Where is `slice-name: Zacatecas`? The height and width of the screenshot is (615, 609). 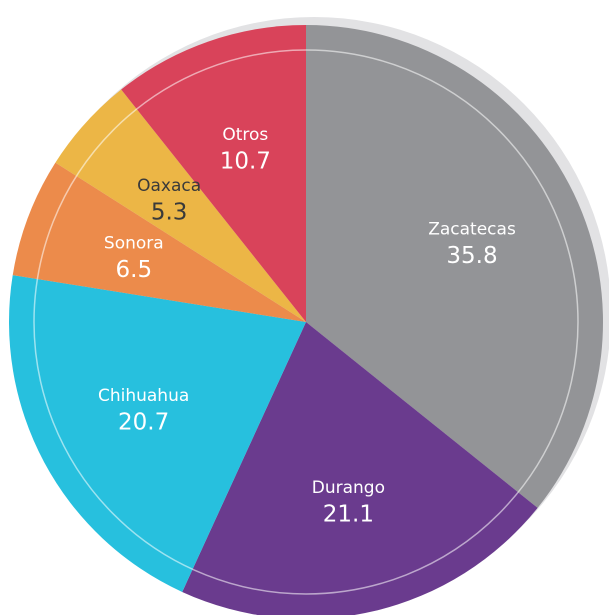
slice-name: Zacatecas is located at coordinates (472, 229).